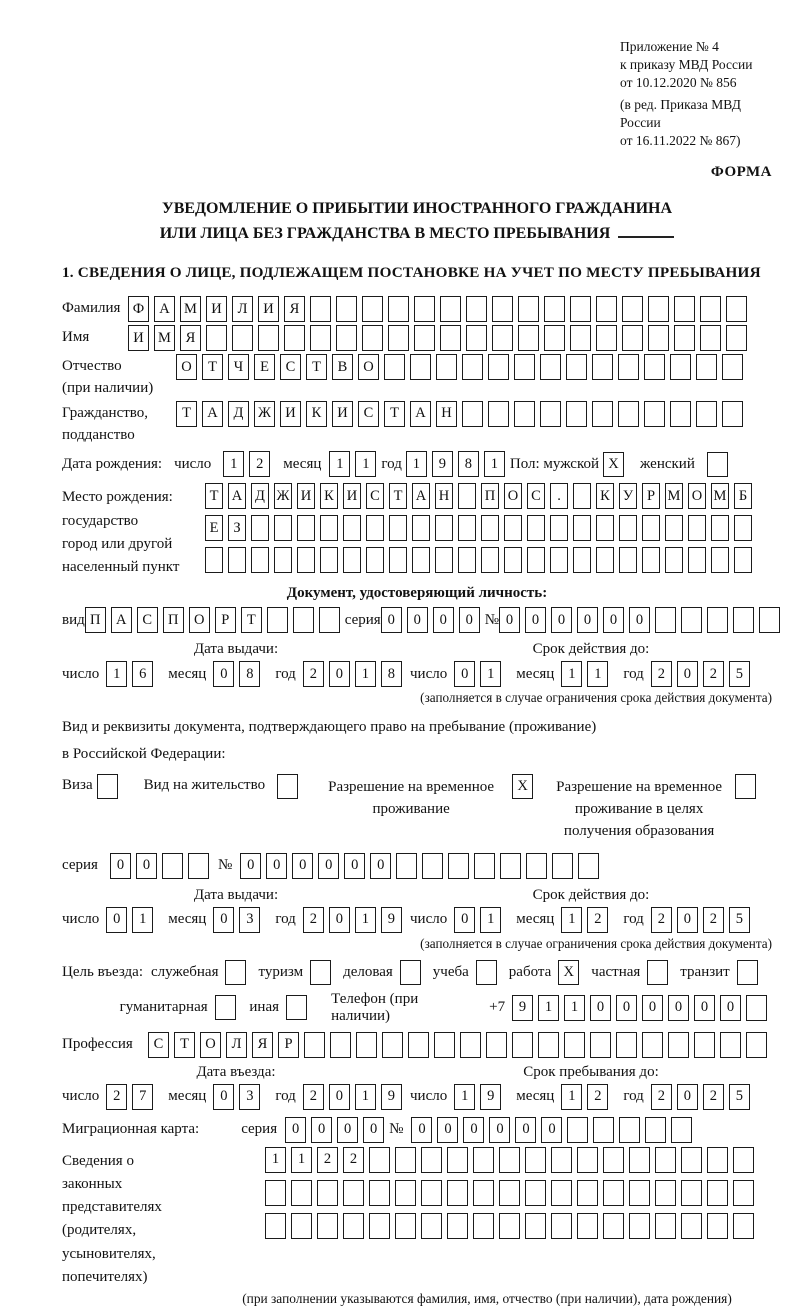 The image size is (800, 1307). I want to click on char-cell: И, so click(216, 309).